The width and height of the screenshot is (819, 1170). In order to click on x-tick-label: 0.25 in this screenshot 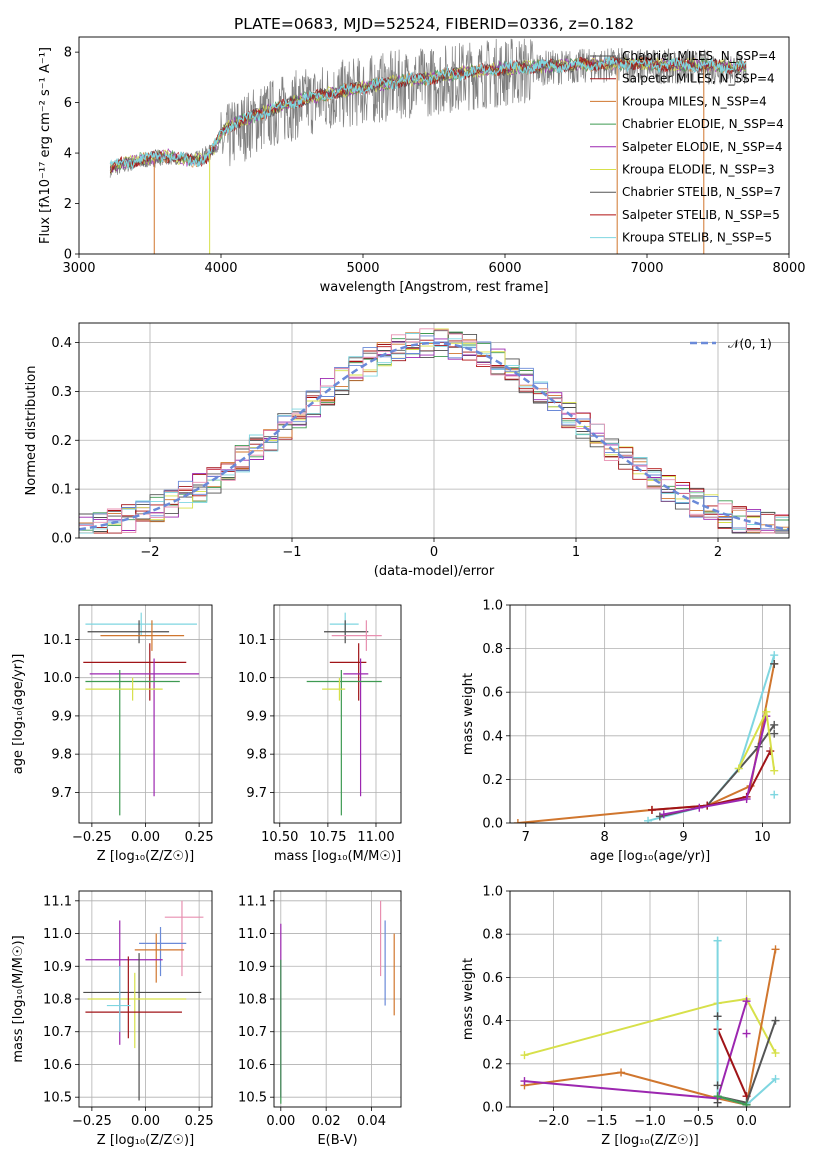, I will do `click(199, 837)`.